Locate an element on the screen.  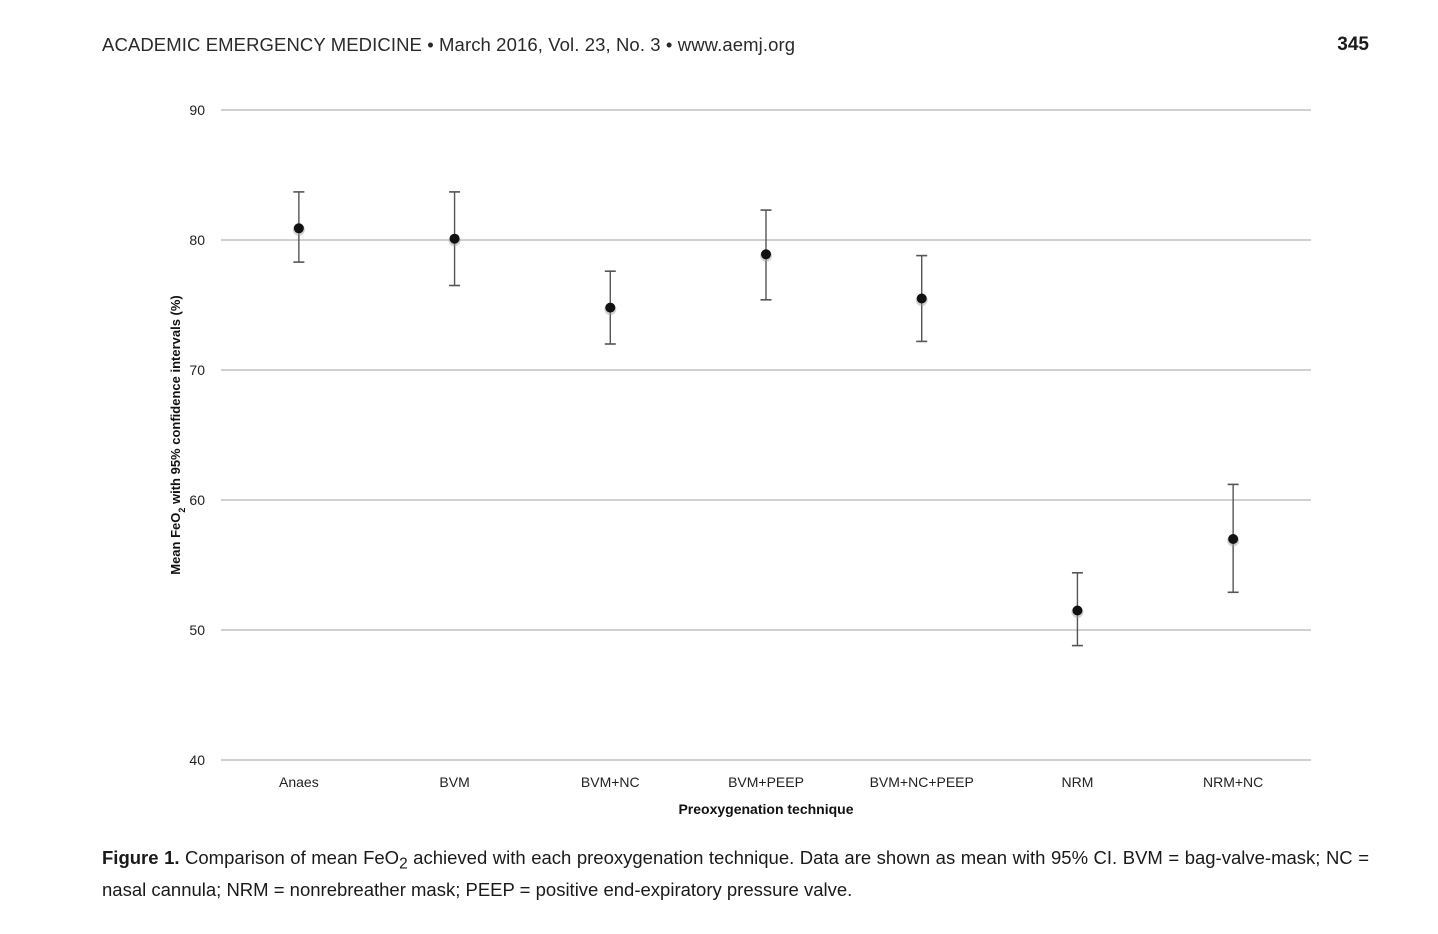
y-axis-label-part: with 95% confidence intervals (%) is located at coordinates (175, 401).